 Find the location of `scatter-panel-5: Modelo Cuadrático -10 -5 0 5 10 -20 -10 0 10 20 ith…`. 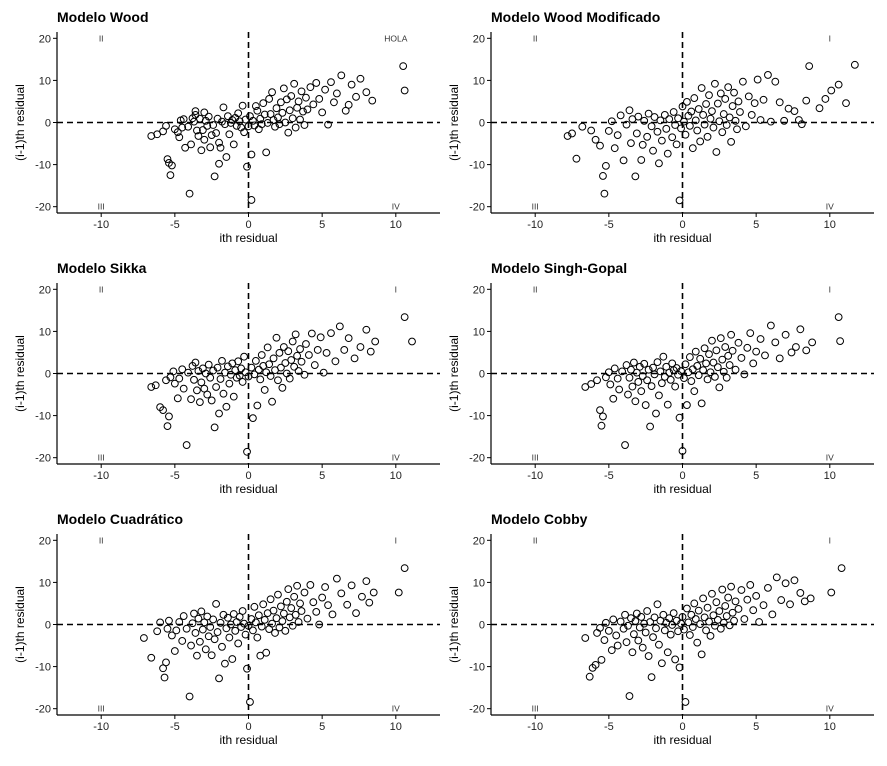

scatter-panel-5: Modelo Cuadrático -10 -5 0 5 10 -20 -10 0 10 20 ith… is located at coordinates (226, 629).